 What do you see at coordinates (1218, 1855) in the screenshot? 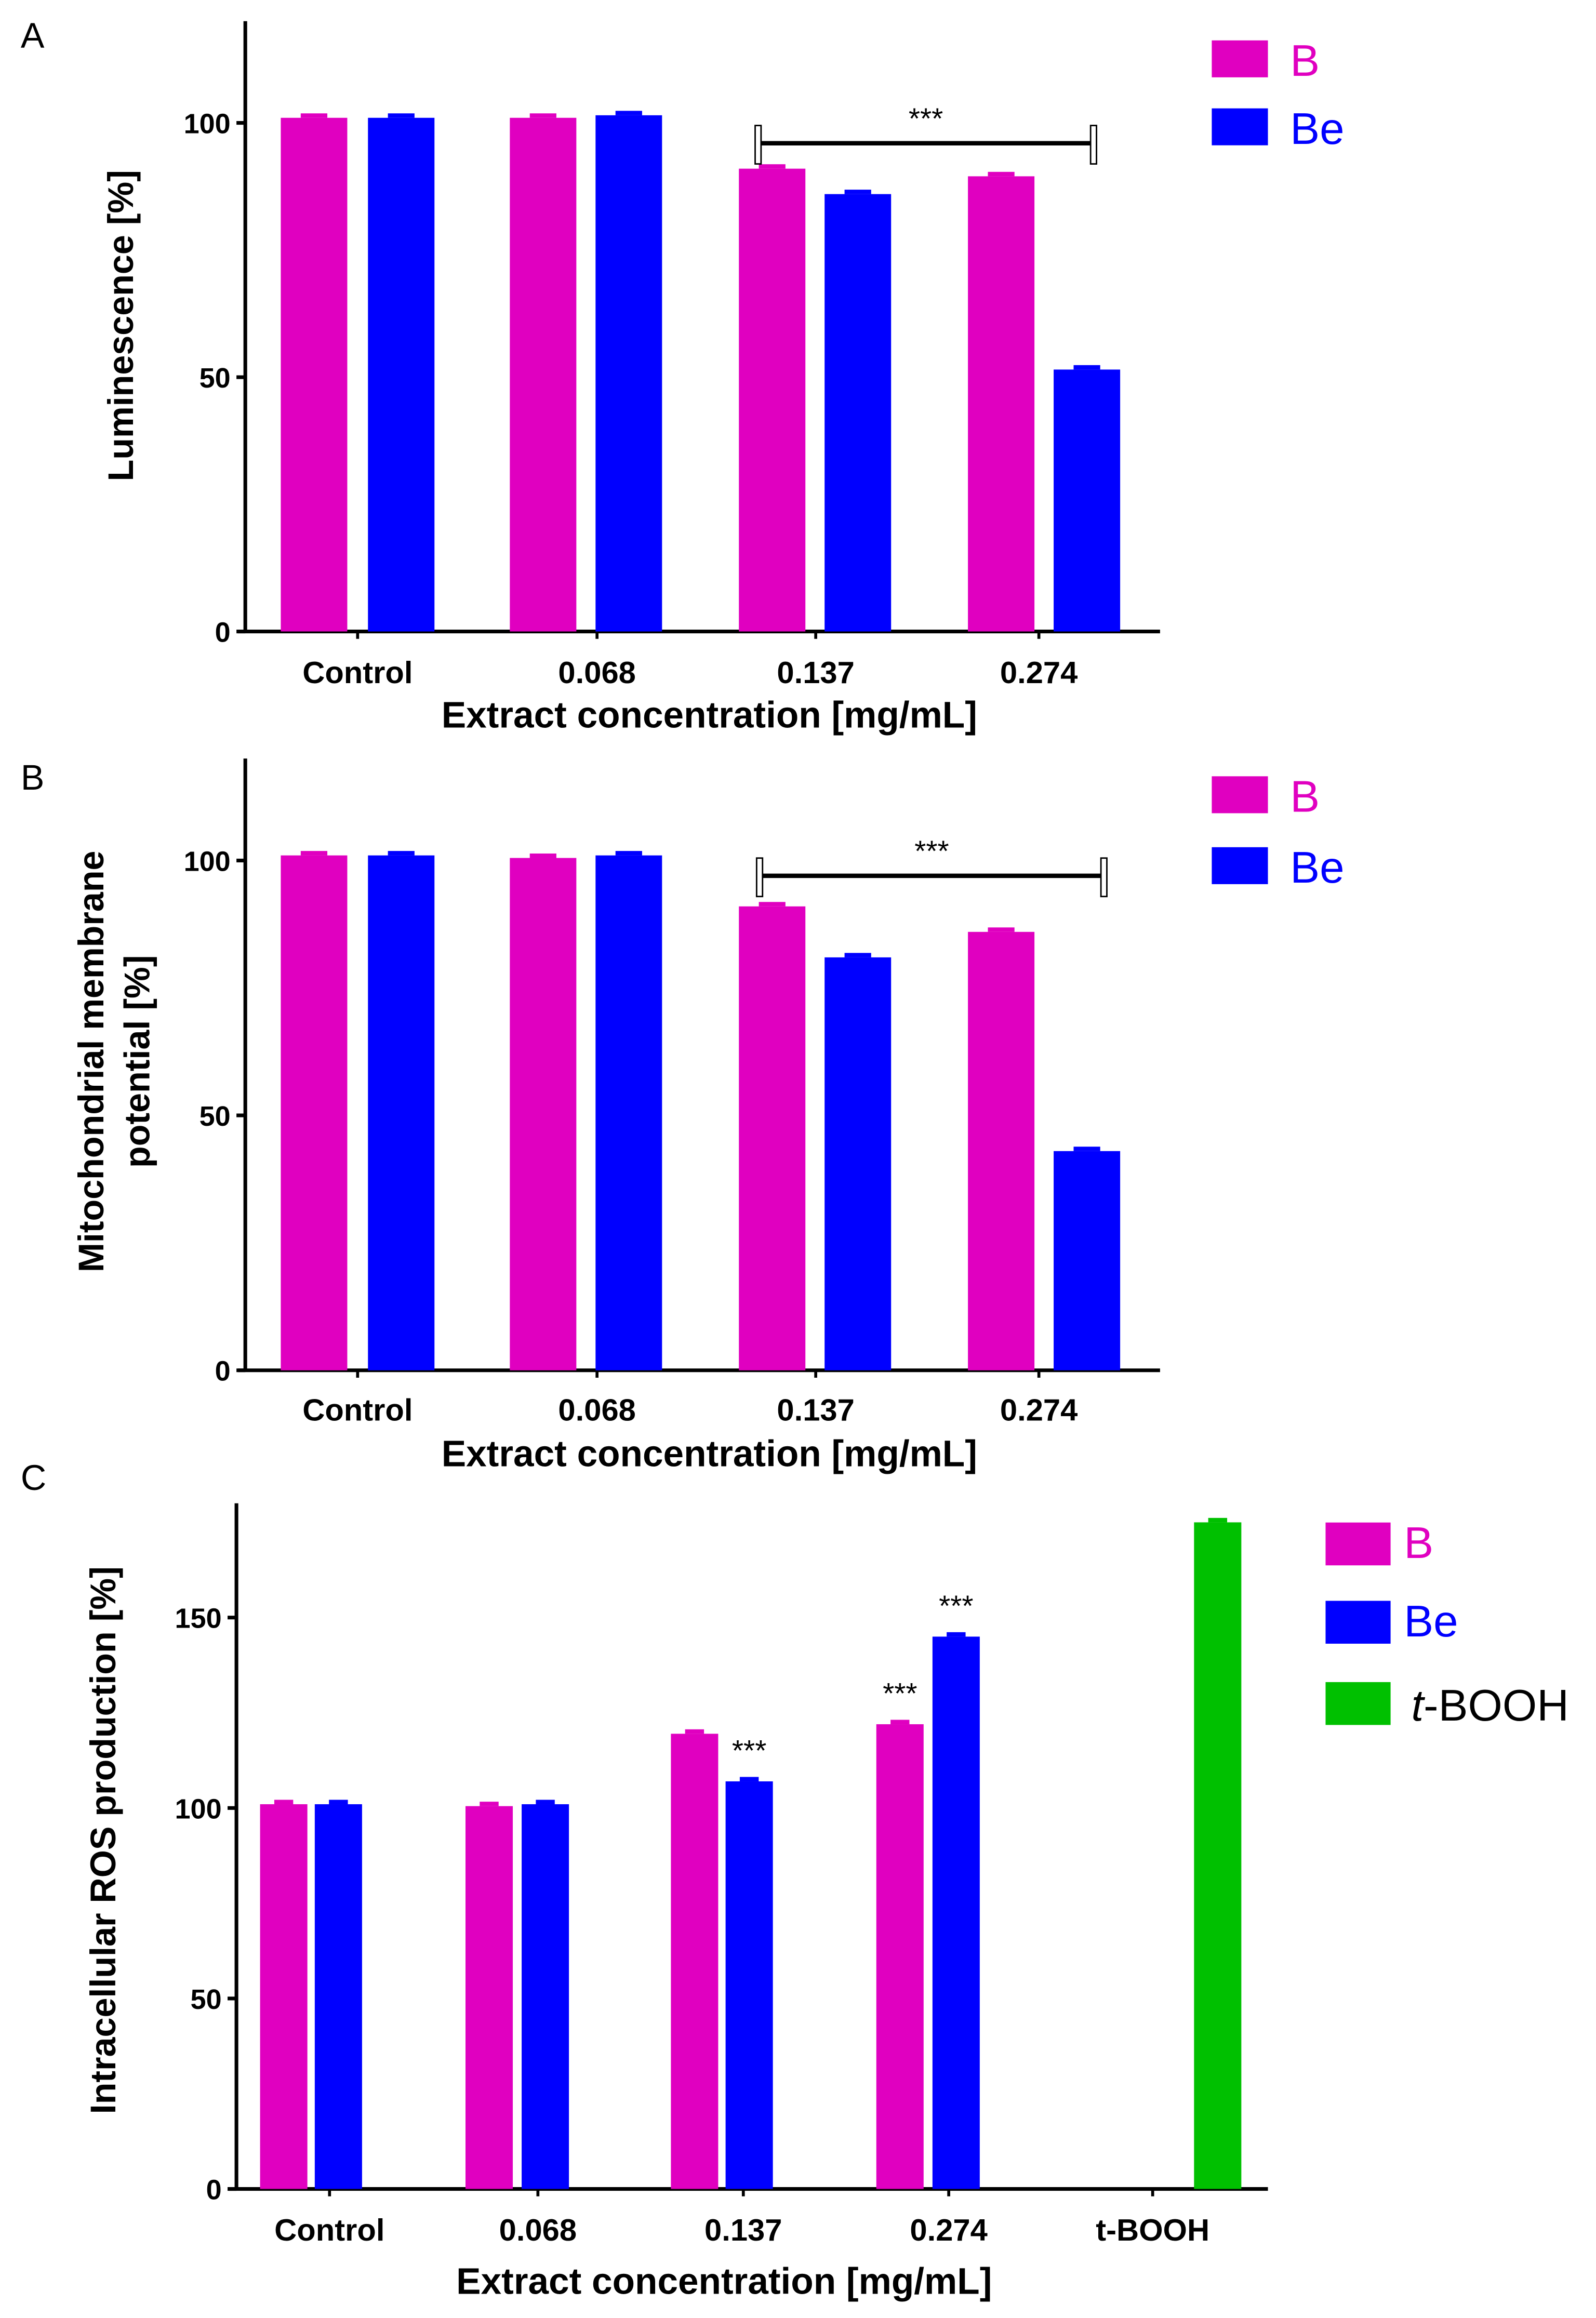
I see `bar-t-booh-t-BOOH` at bounding box center [1218, 1855].